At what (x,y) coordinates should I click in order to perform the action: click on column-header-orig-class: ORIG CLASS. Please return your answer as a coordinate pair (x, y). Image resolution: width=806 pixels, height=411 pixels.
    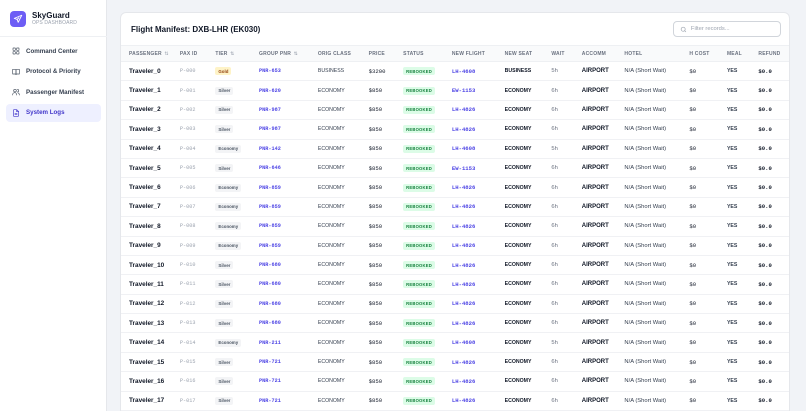
    Looking at the image, I should click on (343, 53).